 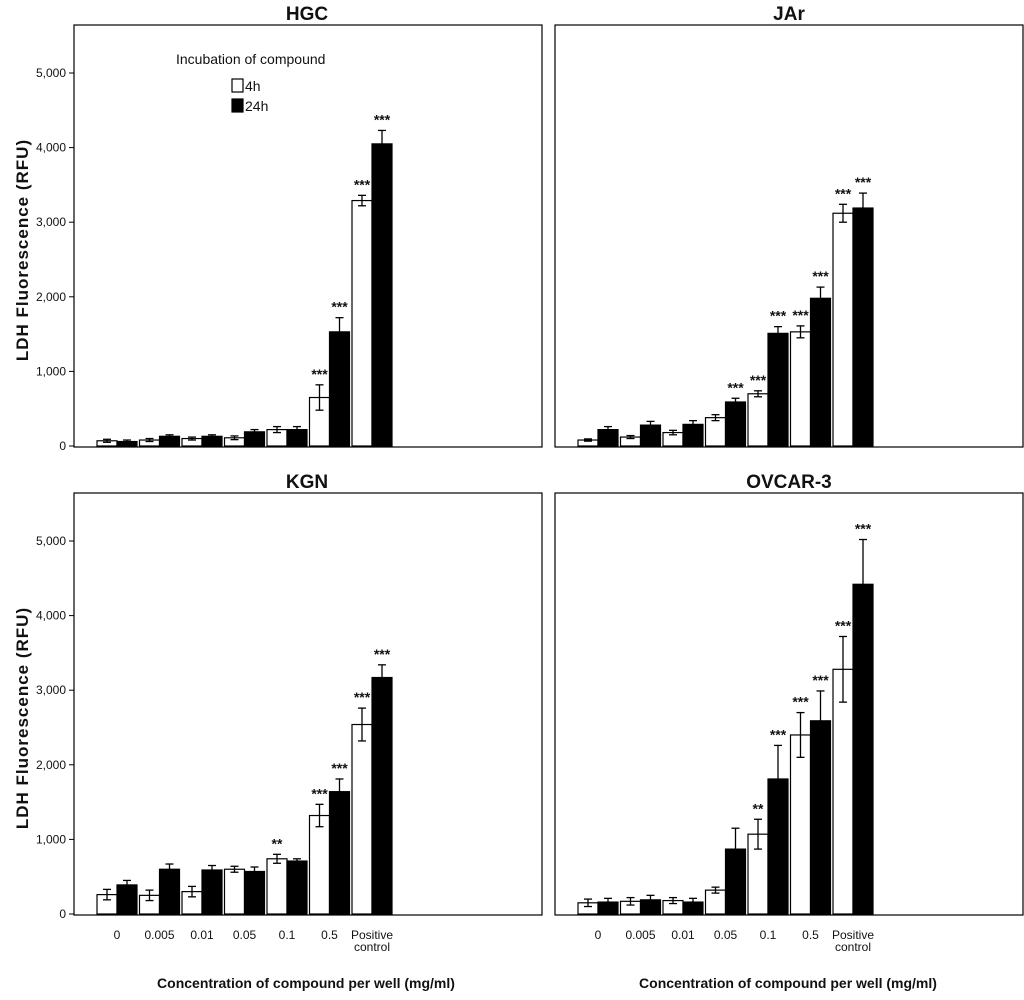 What do you see at coordinates (789, 14) in the screenshot?
I see `panel-title: JAr` at bounding box center [789, 14].